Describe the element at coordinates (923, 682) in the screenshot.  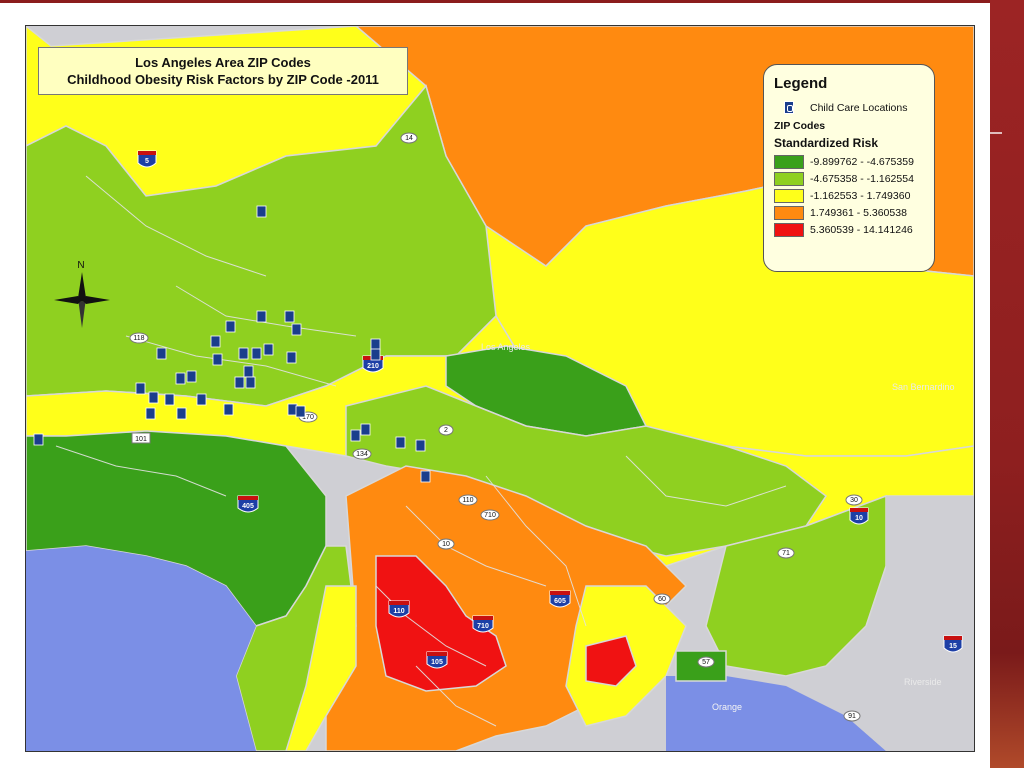
I see `place-label-riverside: Riverside` at that location.